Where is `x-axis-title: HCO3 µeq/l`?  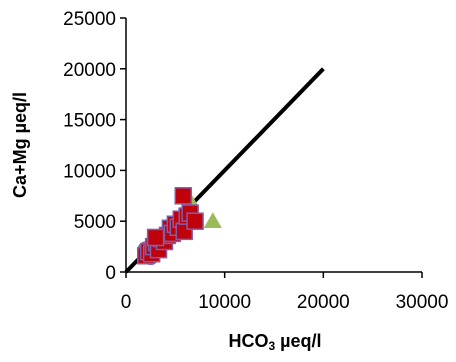
x-axis-title: HCO3 µeq/l is located at coordinates (274, 342).